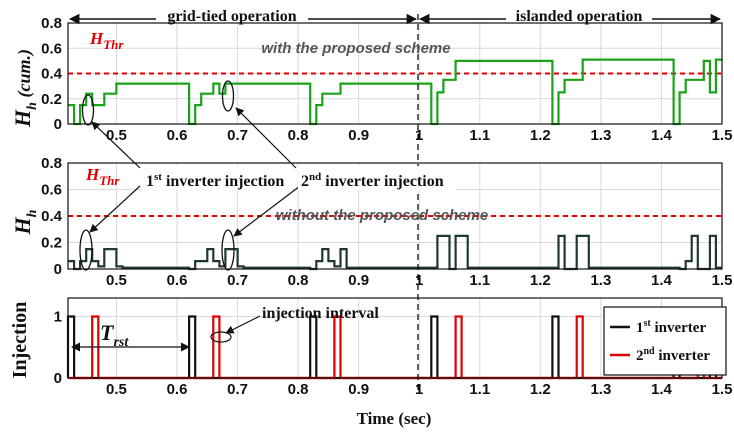  I want to click on xtick-top-3: 0.8, so click(298, 135).